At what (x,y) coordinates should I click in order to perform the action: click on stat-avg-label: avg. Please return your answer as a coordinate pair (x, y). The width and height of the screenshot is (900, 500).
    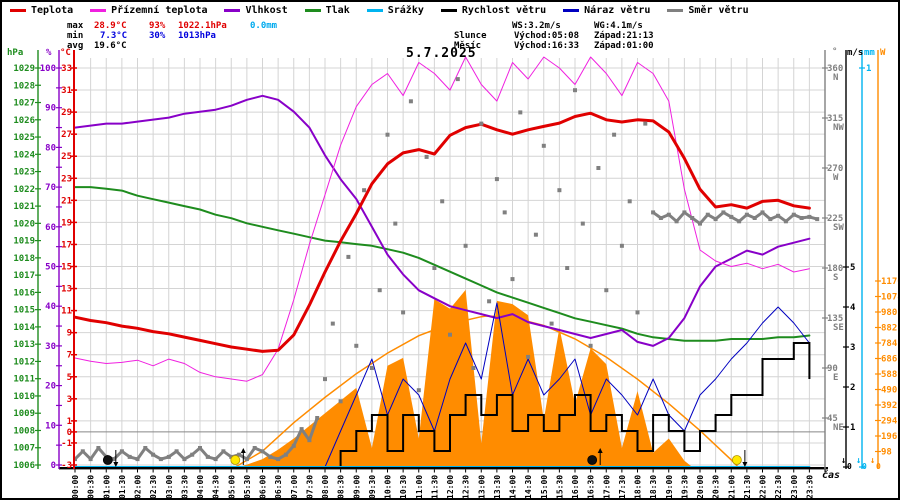
    Looking at the image, I should click on (75, 46).